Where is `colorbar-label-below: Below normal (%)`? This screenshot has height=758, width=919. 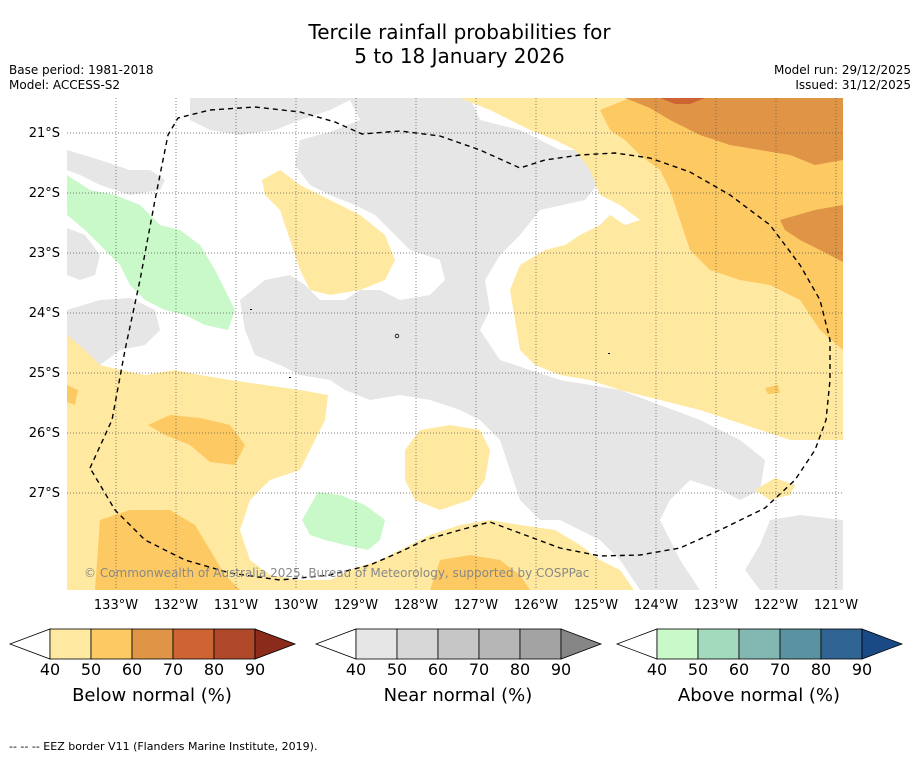
colorbar-label-below: Below normal (%) is located at coordinates (152, 695).